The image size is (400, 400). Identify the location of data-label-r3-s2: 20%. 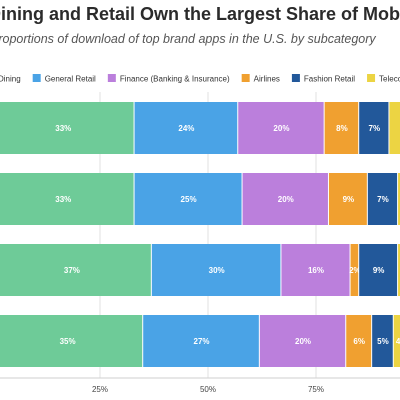
(303, 341).